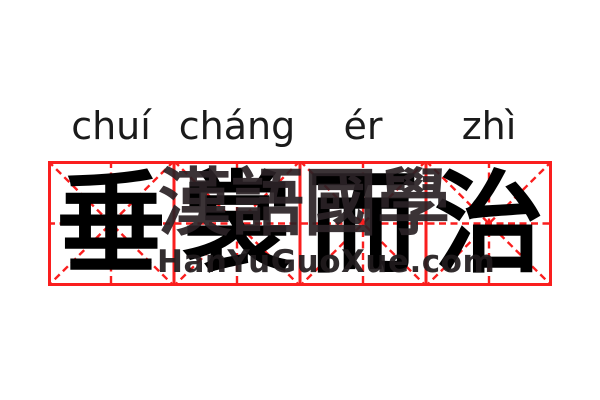 This screenshot has width=600, height=400. I want to click on pinyin-syllable-1: chuí, so click(111, 126).